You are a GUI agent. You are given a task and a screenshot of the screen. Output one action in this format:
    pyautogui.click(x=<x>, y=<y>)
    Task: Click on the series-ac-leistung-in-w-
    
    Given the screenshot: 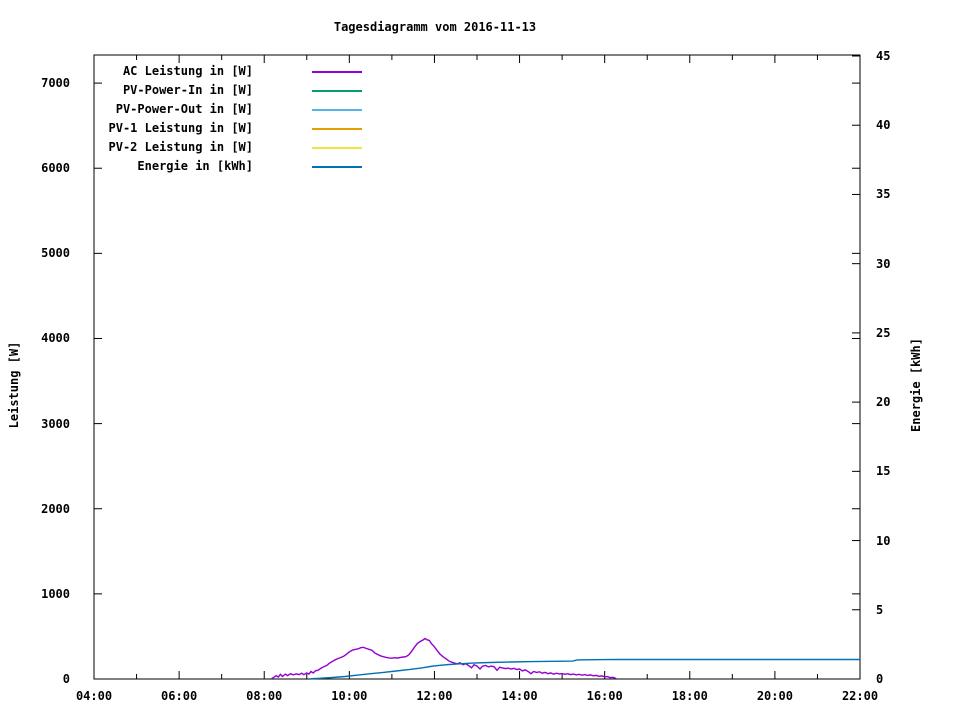 What is the action you would take?
    pyautogui.click(x=444, y=658)
    